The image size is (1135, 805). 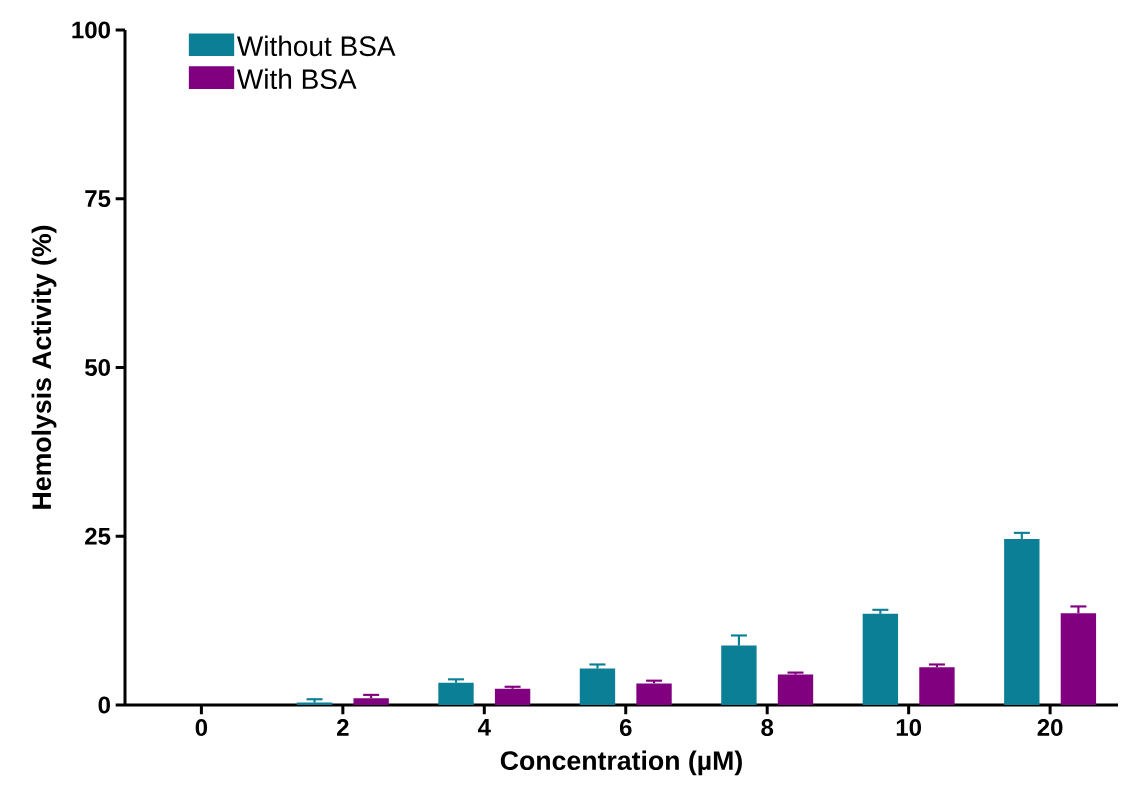 What do you see at coordinates (98, 536) in the screenshot?
I see `y-tick-label: 25` at bounding box center [98, 536].